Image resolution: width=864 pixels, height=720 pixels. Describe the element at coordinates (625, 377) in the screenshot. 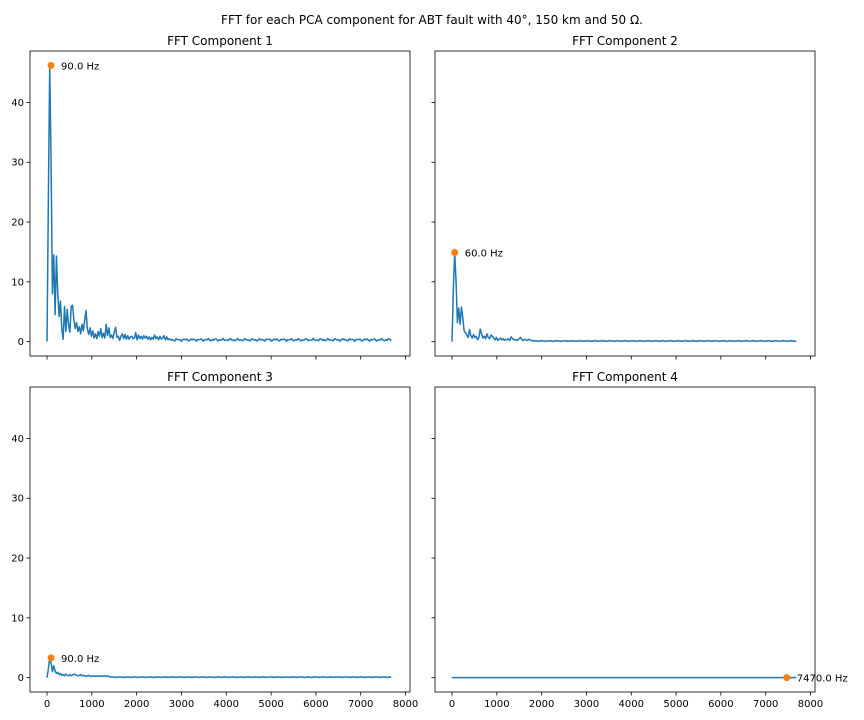

I see `subplot-title: FFT Component 4` at that location.